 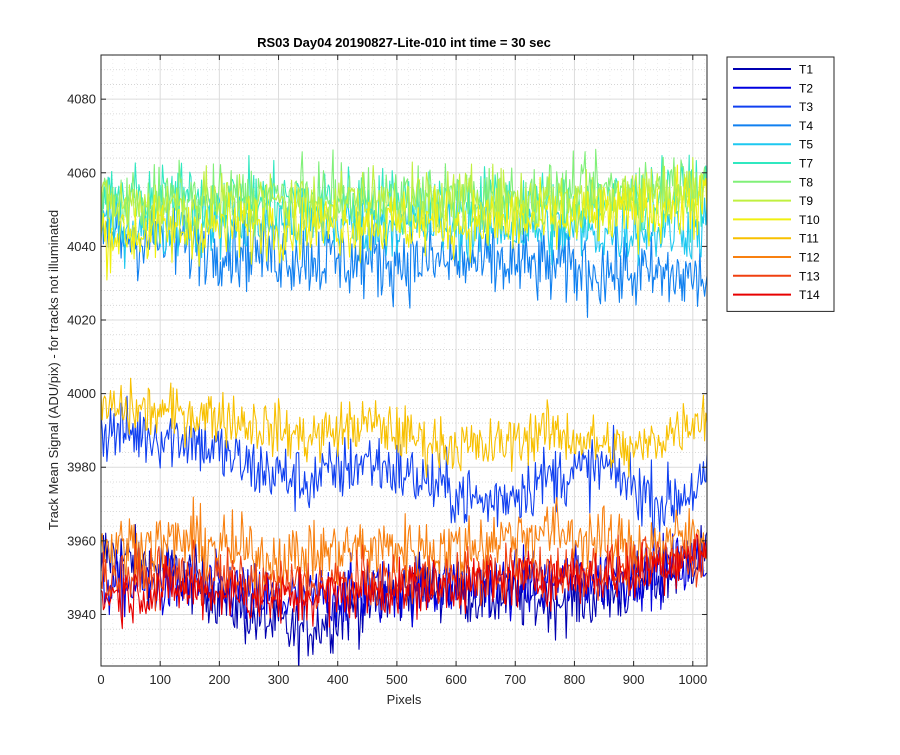 I want to click on series-line-T12, so click(x=404, y=547).